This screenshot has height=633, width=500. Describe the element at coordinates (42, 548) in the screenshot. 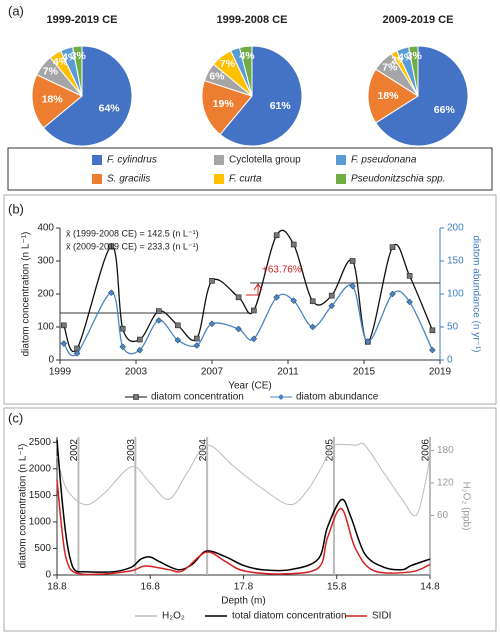

I see `y-tick-label: 500` at that location.